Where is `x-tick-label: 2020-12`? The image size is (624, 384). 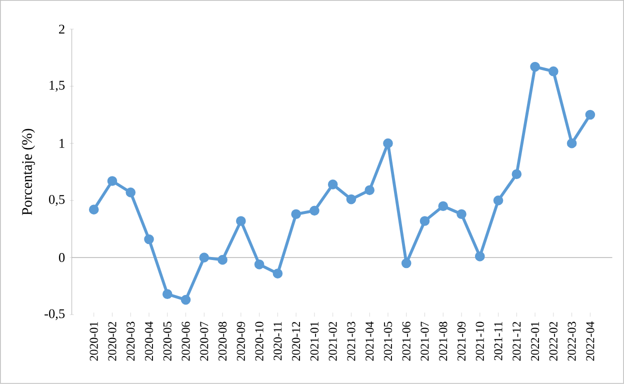
x-tick-label: 2020-12 is located at coordinates (296, 341).